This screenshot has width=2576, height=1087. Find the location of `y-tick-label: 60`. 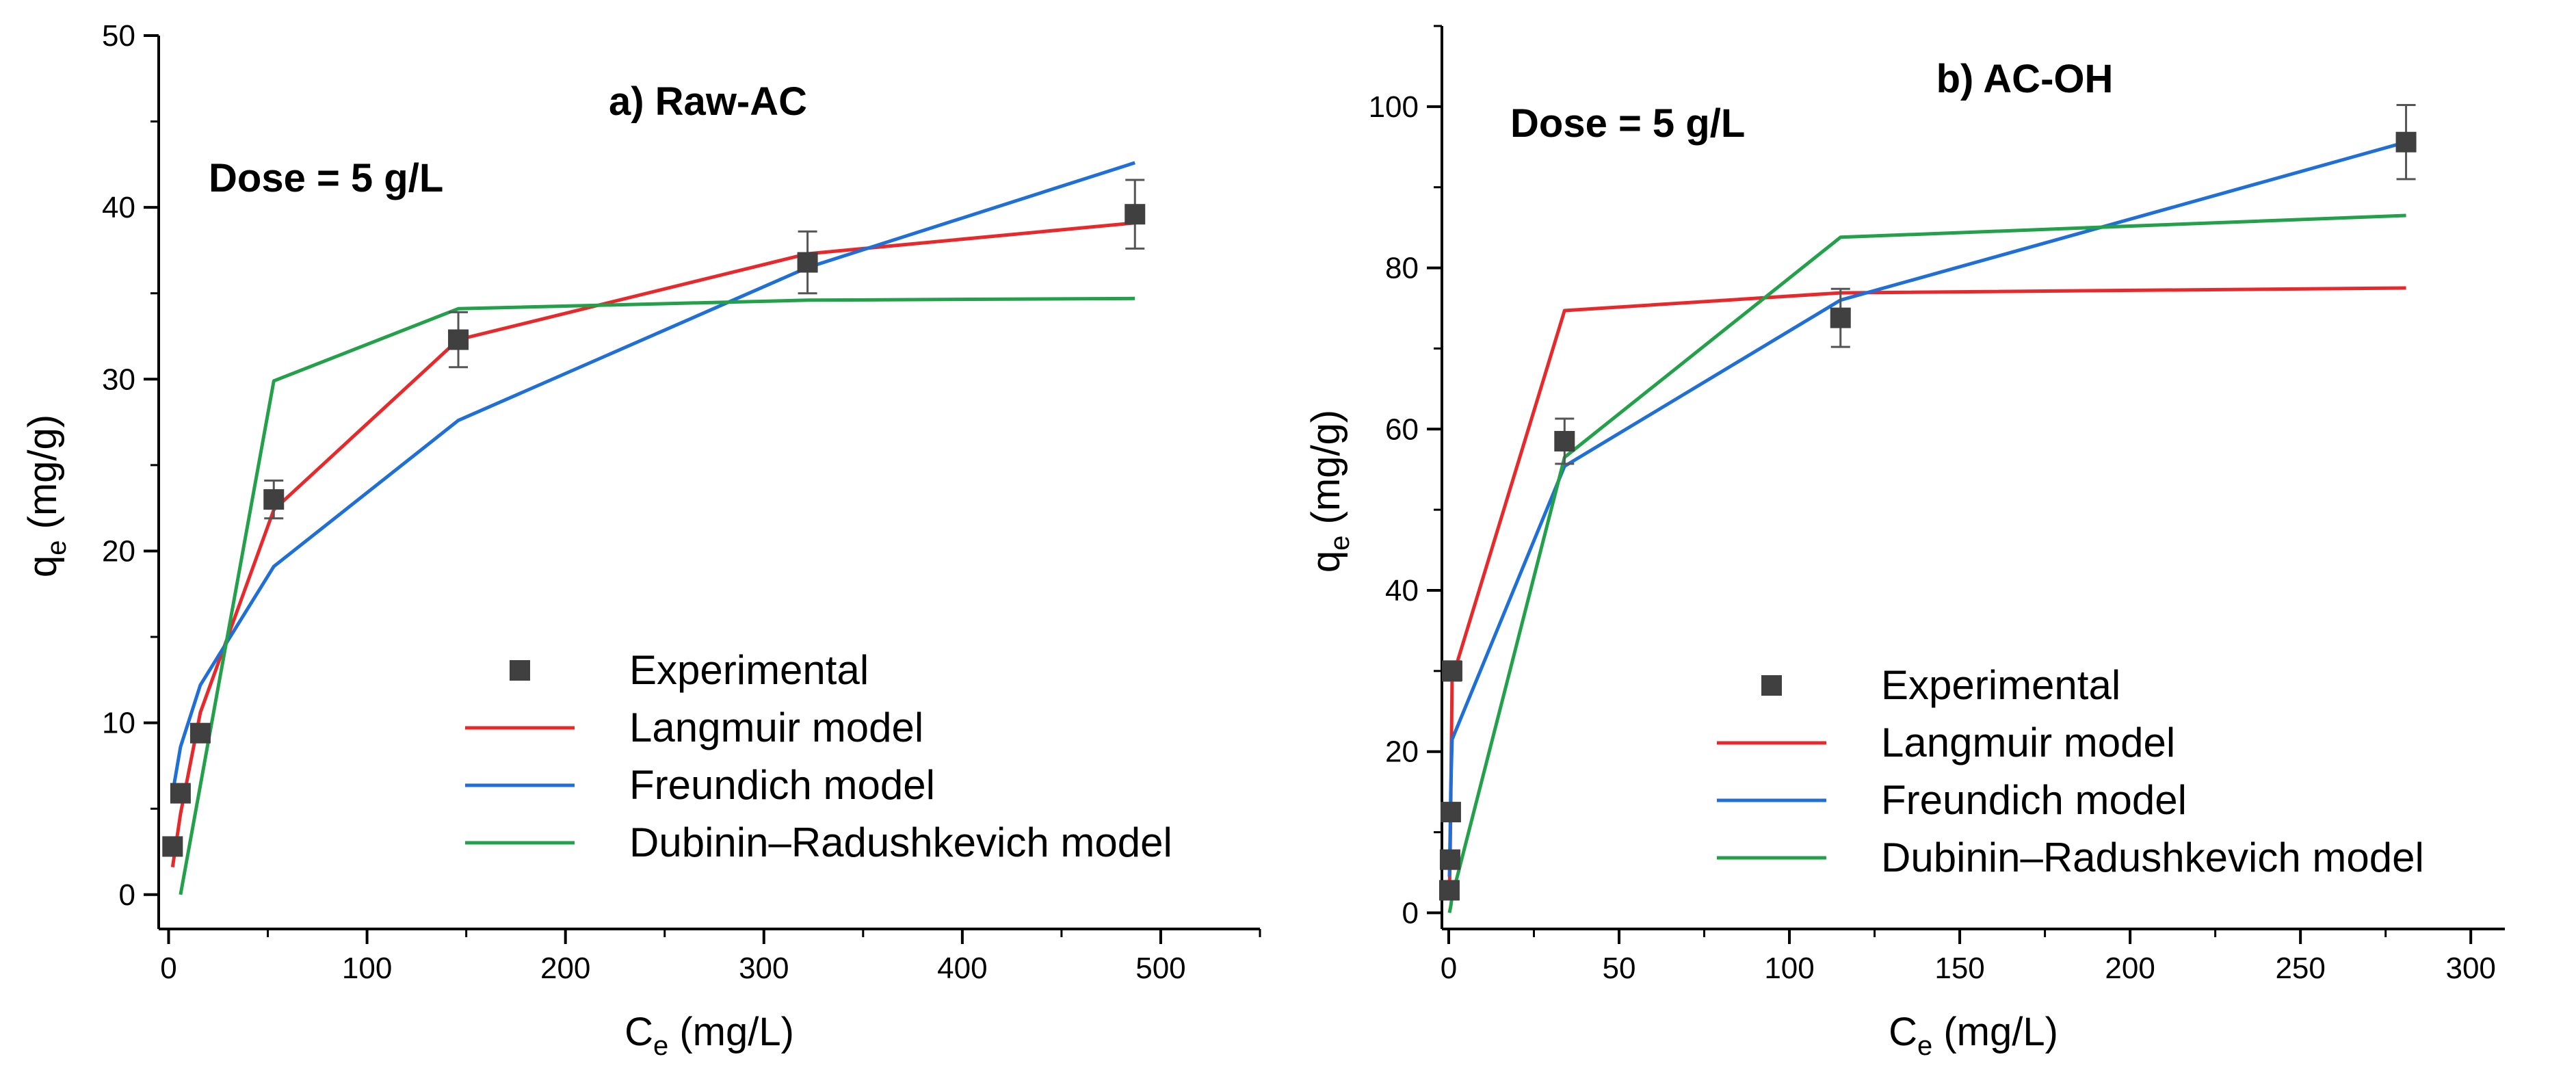

y-tick-label: 60 is located at coordinates (1402, 429).